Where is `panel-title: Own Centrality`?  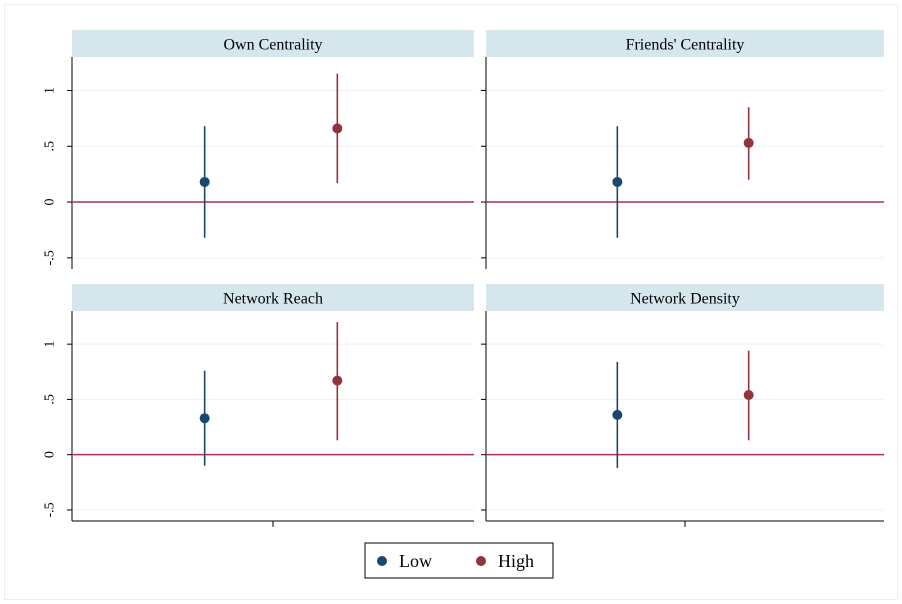 panel-title: Own Centrality is located at coordinates (272, 45).